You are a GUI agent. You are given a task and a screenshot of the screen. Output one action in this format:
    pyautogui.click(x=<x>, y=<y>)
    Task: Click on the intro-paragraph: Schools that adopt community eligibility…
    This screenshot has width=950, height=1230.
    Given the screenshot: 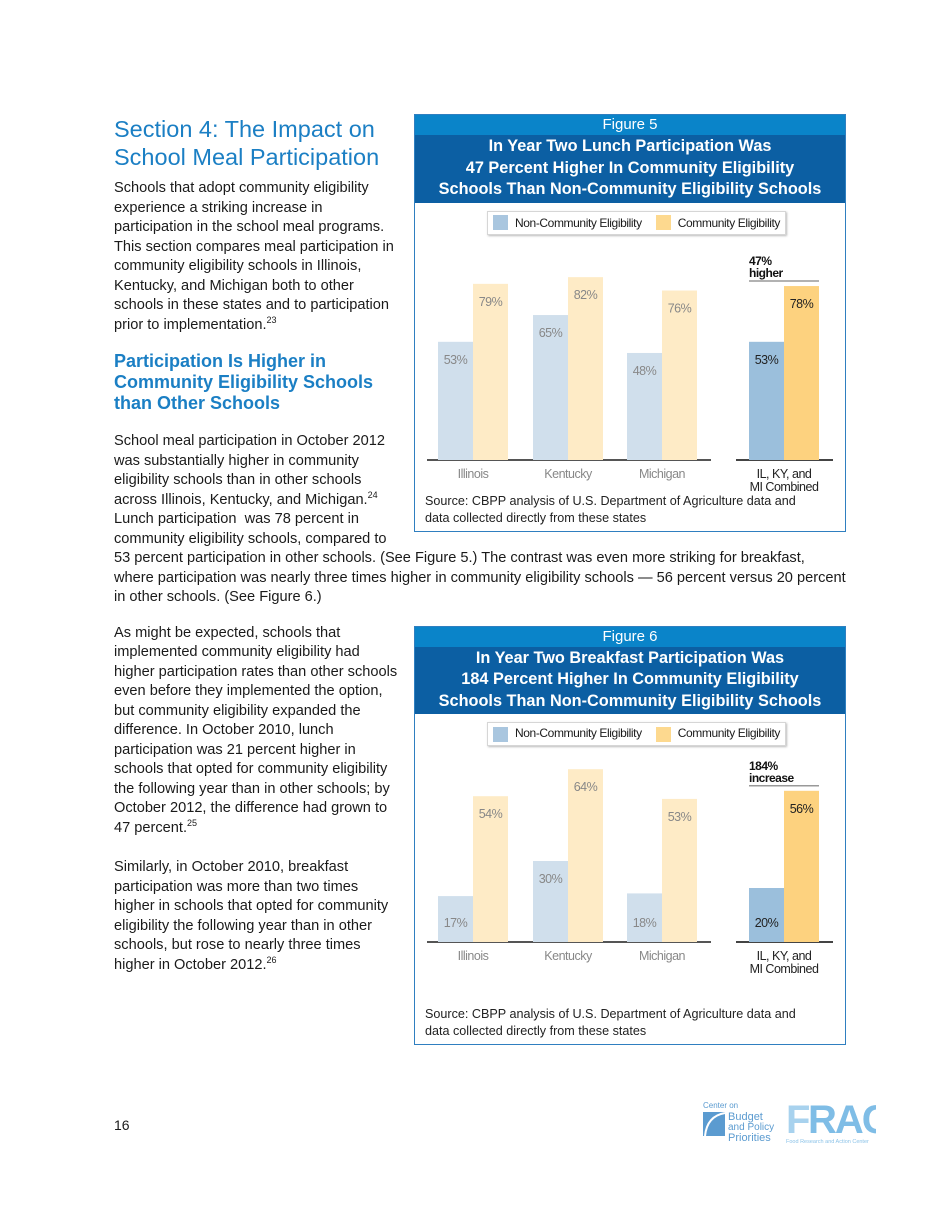 What is the action you would take?
    pyautogui.click(x=255, y=257)
    